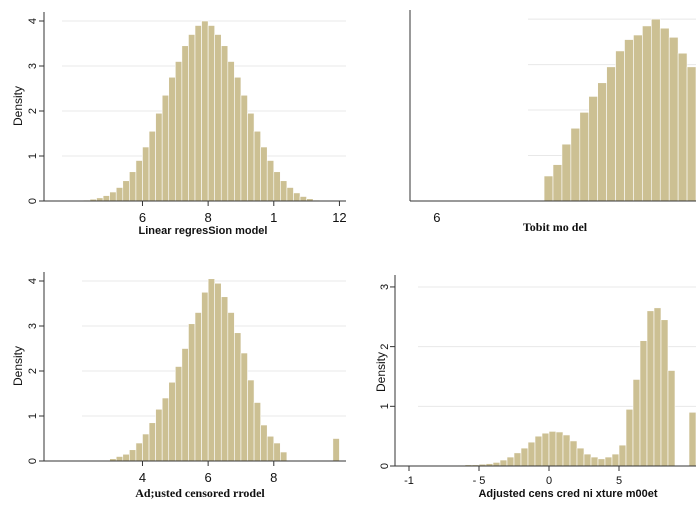  What do you see at coordinates (513, 476) in the screenshot?
I see `x-ticks: -1 - 5 0 5` at bounding box center [513, 476].